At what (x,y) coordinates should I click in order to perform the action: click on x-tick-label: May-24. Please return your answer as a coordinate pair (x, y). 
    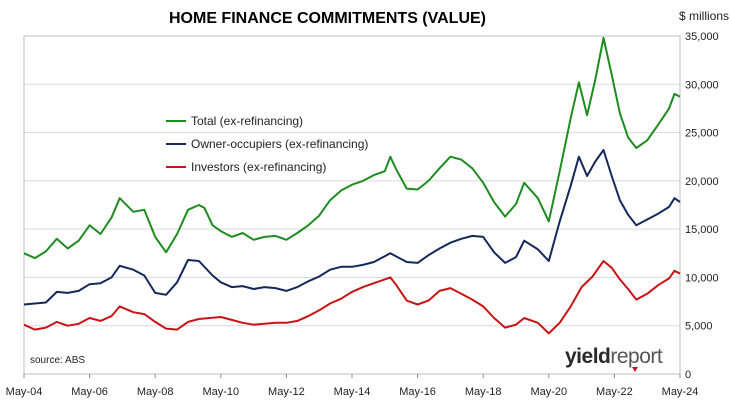
    Looking at the image, I should click on (680, 392).